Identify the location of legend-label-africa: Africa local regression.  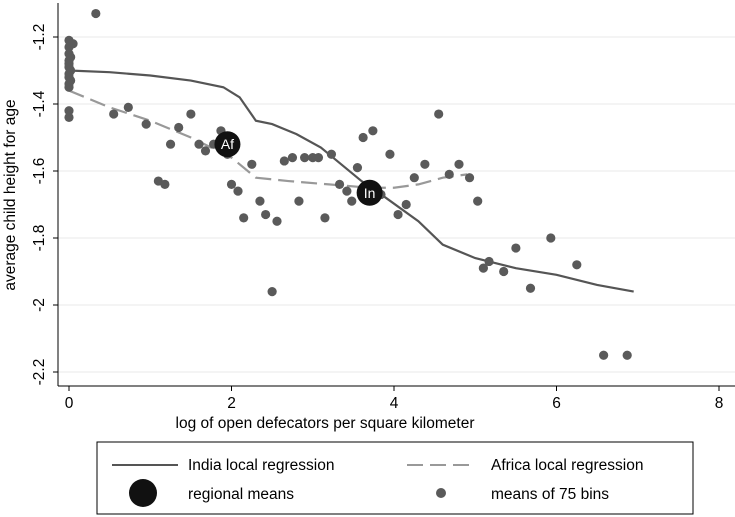
(567, 465).